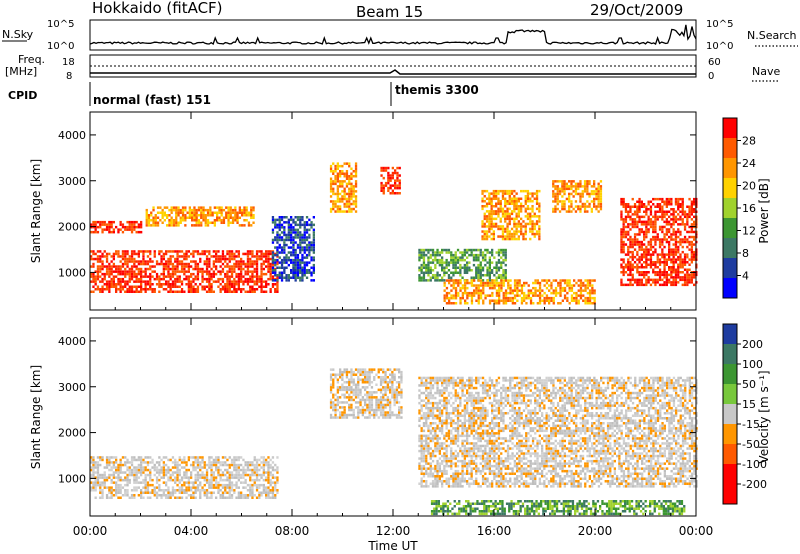 This screenshot has width=800, height=554. What do you see at coordinates (730, 268) in the screenshot?
I see `colorbar-swatch` at bounding box center [730, 268].